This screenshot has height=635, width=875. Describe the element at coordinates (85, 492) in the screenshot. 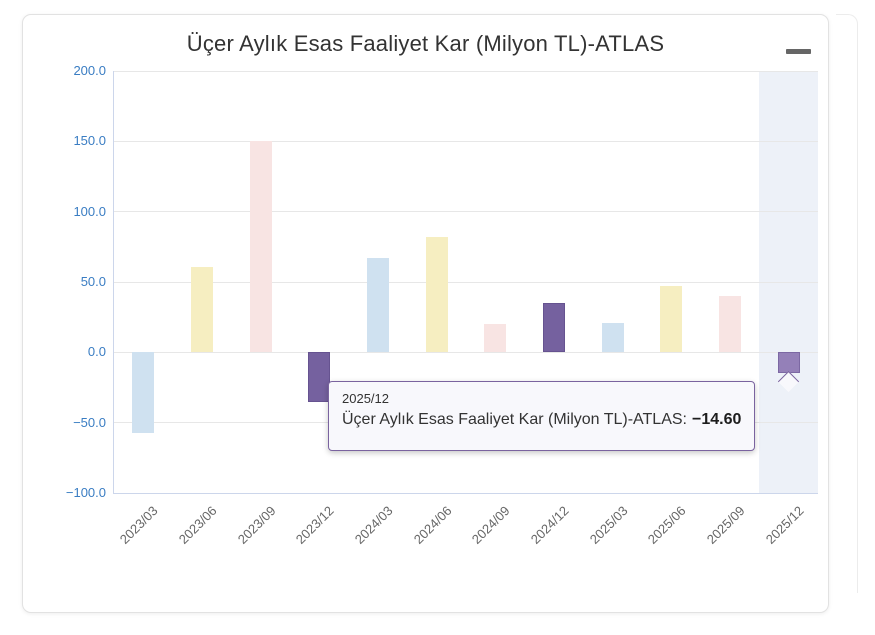

I see `y-axis-label: −100.0` at that location.